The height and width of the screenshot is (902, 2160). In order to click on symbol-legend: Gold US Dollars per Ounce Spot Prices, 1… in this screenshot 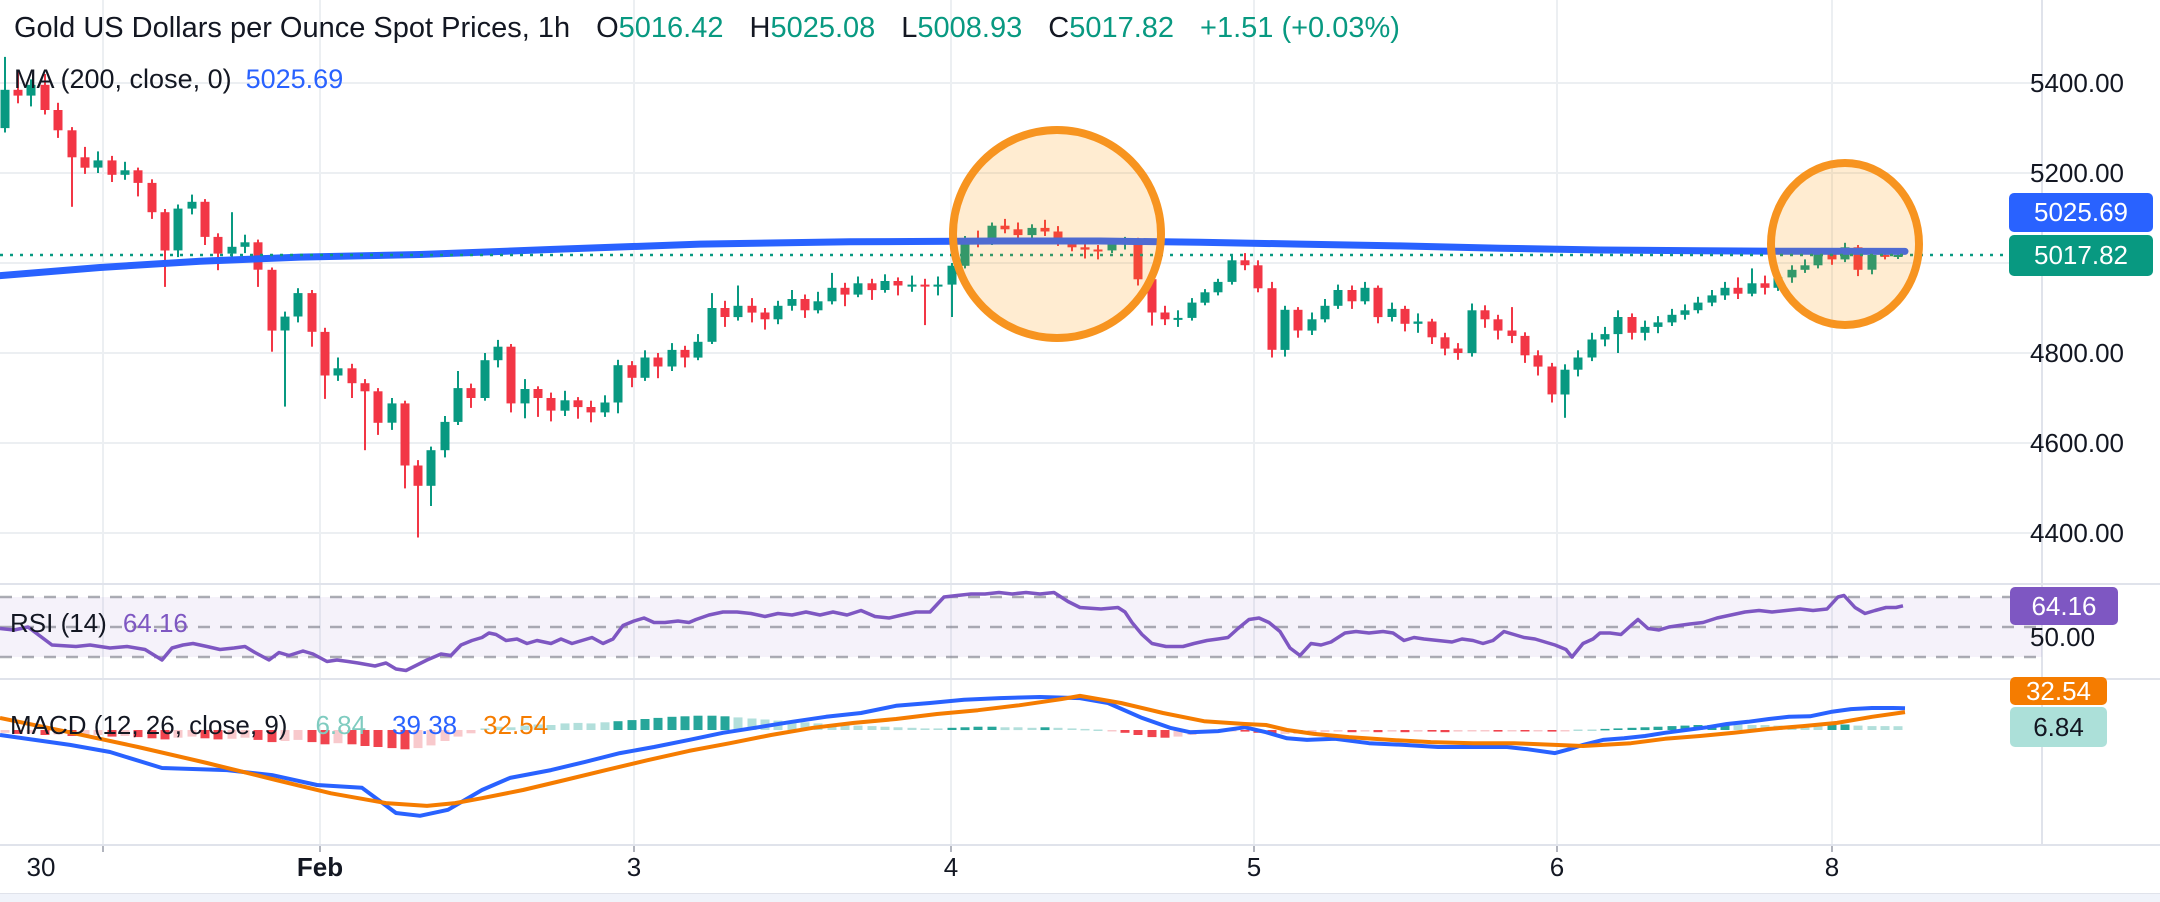, I will do `click(707, 28)`.